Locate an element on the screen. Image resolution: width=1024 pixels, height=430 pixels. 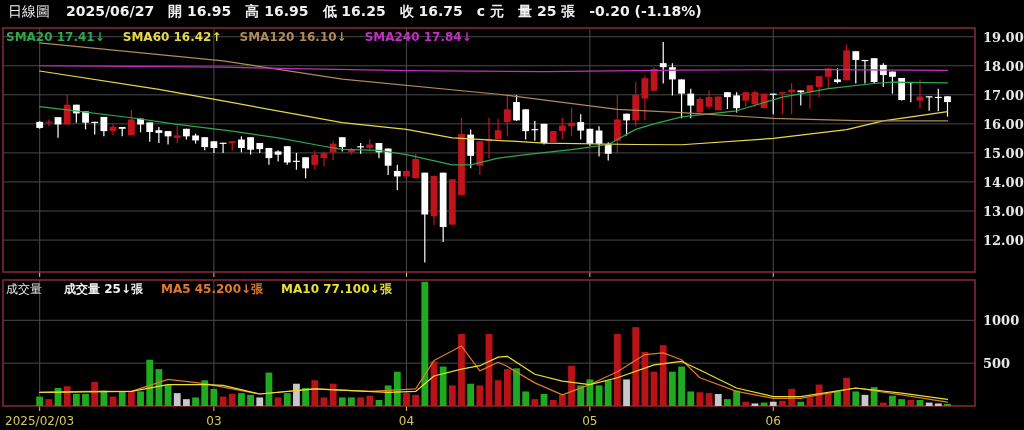
y-tick-label: 14.00 is located at coordinates (1003, 182).